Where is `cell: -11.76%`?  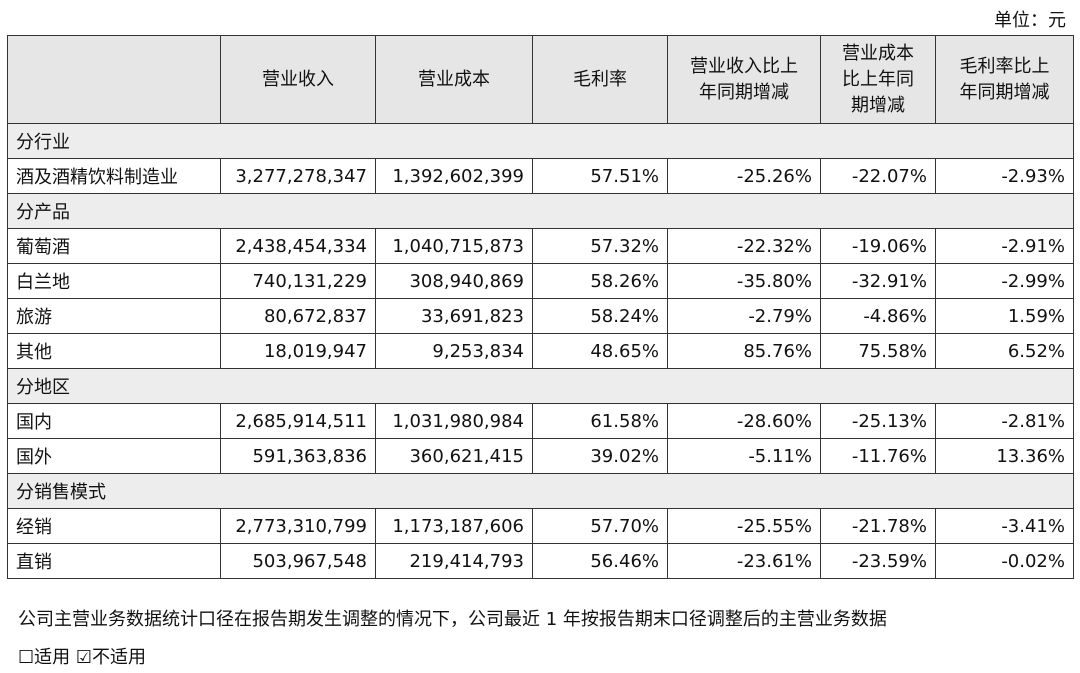
cell: -11.76% is located at coordinates (878, 456).